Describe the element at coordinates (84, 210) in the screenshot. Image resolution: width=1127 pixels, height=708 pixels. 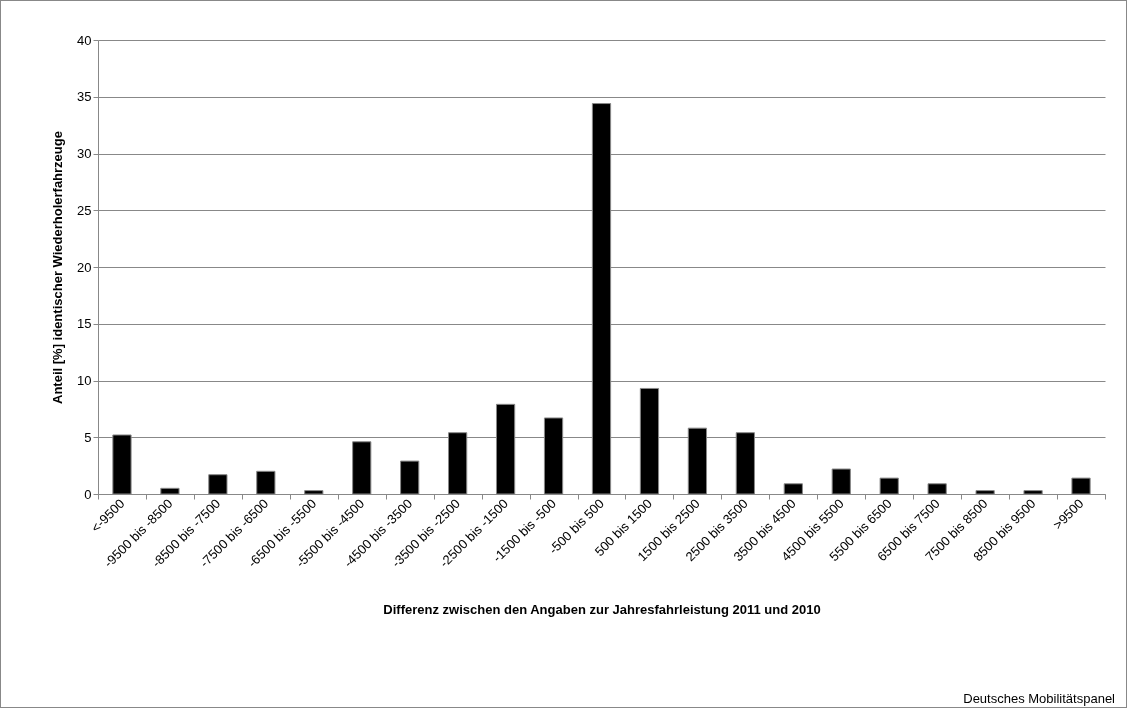
I see `y-tick-label: 25` at that location.